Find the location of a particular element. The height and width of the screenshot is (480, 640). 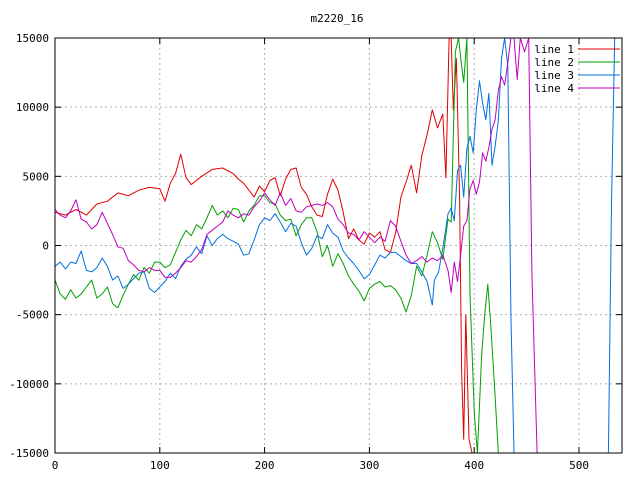

y-tick-label: 10000 is located at coordinates (32, 107).